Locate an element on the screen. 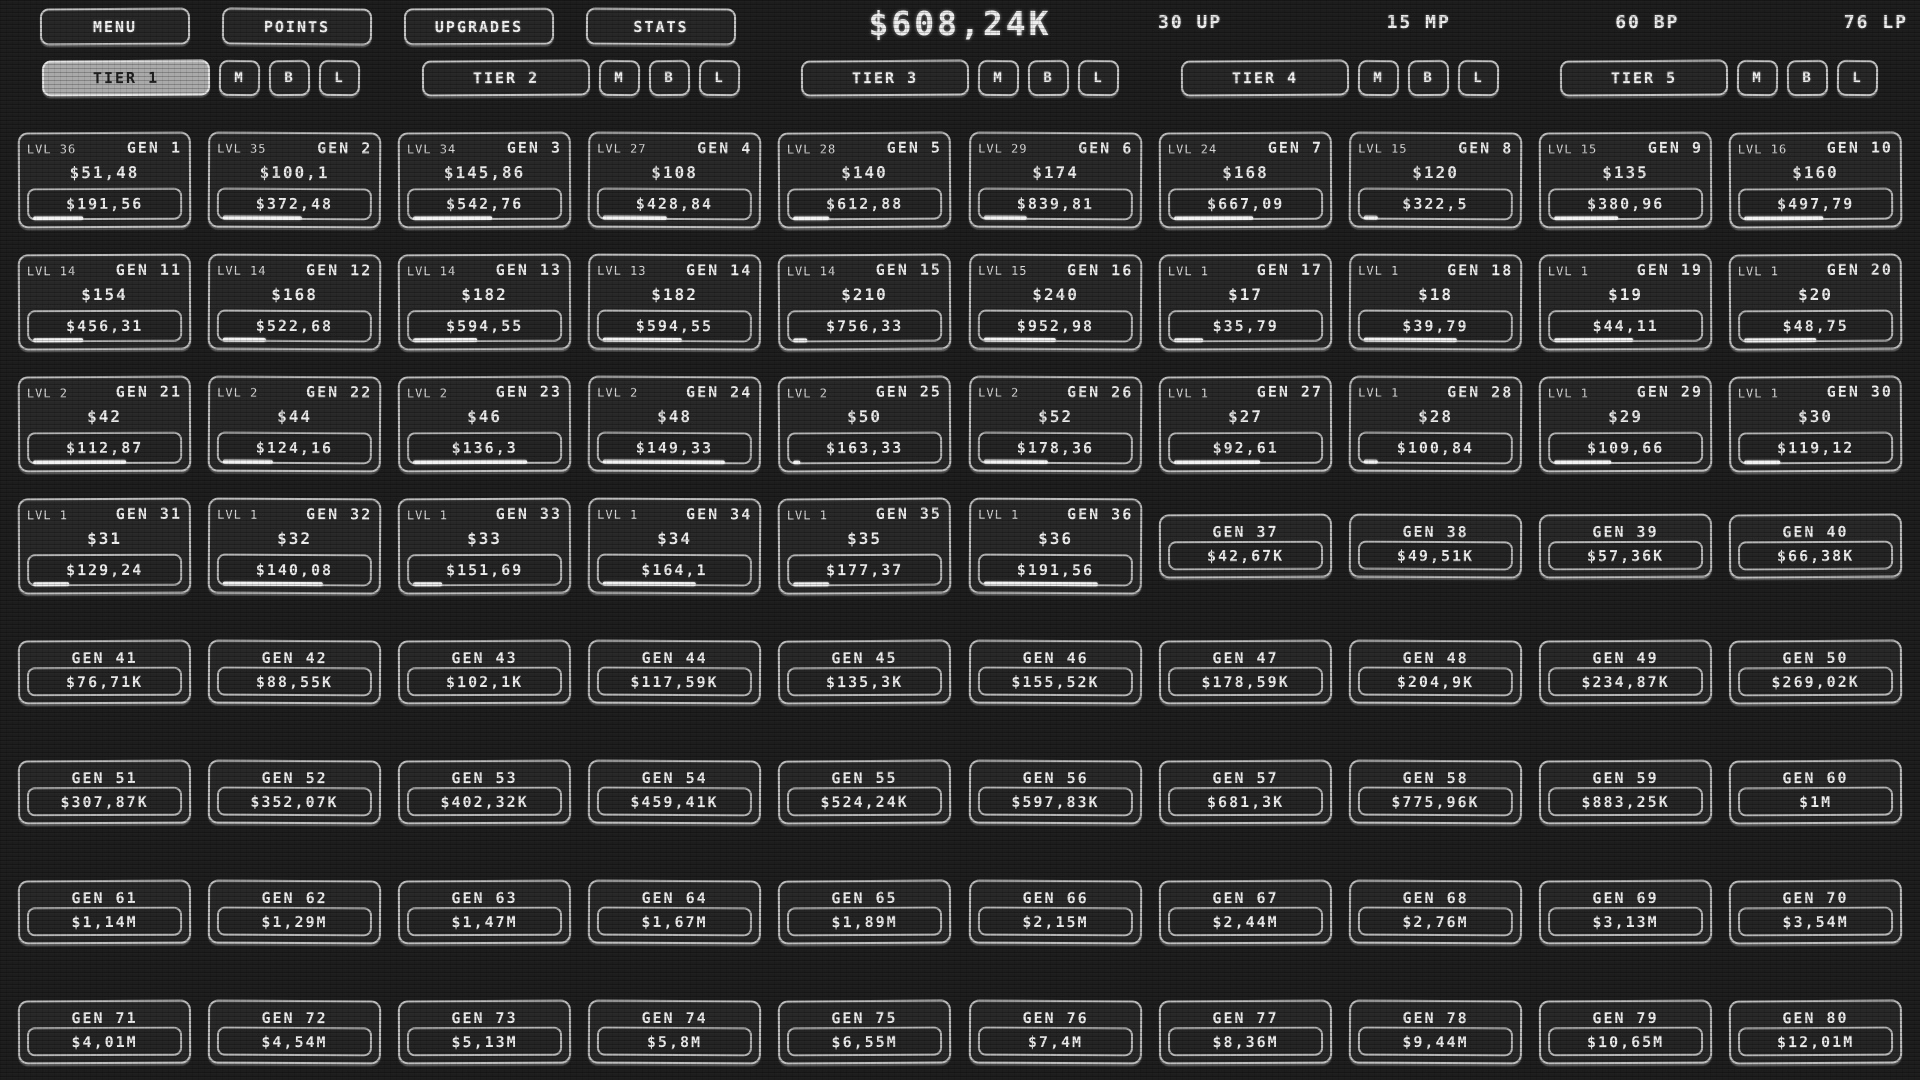 The width and height of the screenshot is (1920, 1080). generator-card-14: LVL 13 GEN 14 $182 $594,55 is located at coordinates (675, 302).